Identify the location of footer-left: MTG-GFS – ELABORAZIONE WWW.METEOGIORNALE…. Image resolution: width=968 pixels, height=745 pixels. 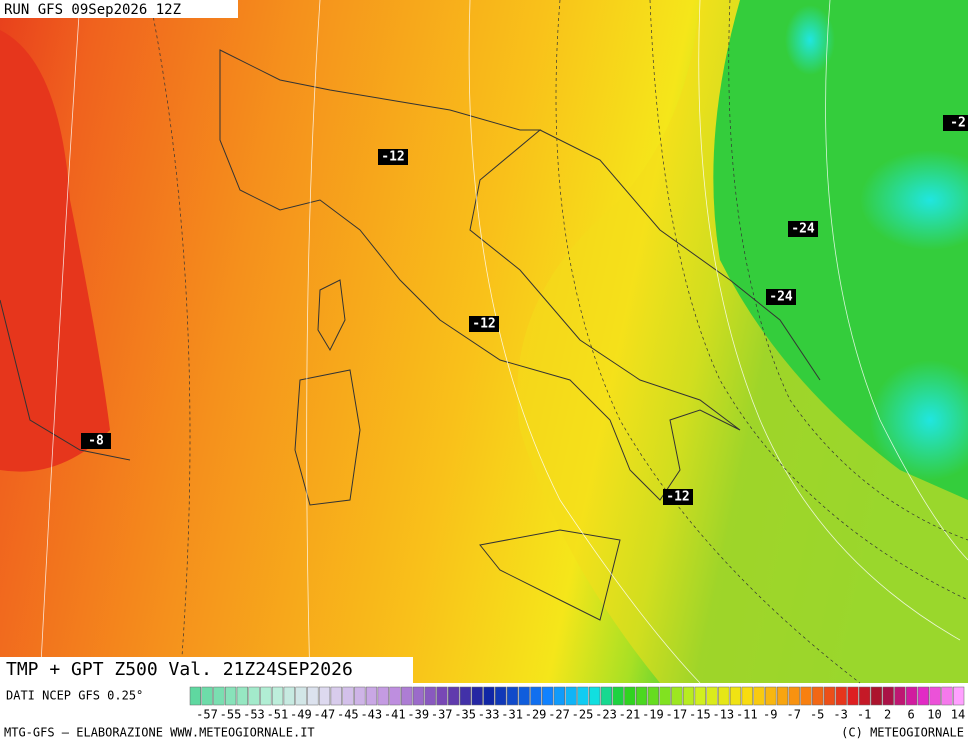
(159, 733).